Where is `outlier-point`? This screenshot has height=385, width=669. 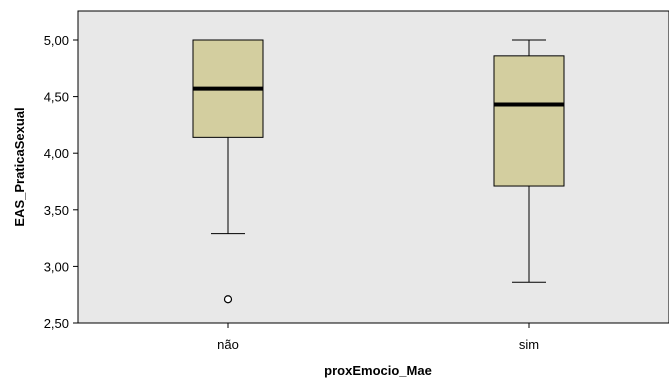 outlier-point is located at coordinates (228, 299).